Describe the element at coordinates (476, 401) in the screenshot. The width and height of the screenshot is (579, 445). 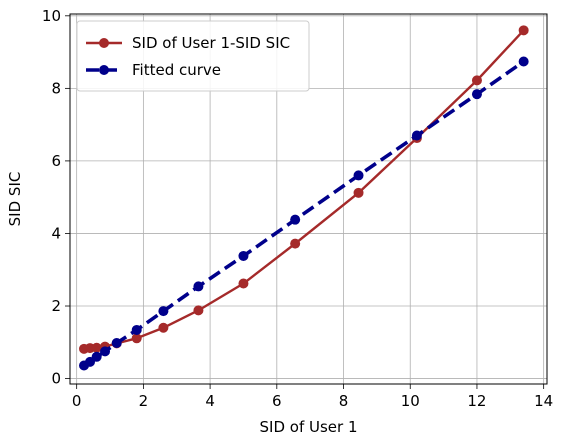
I see `x-tick-label: 12` at that location.